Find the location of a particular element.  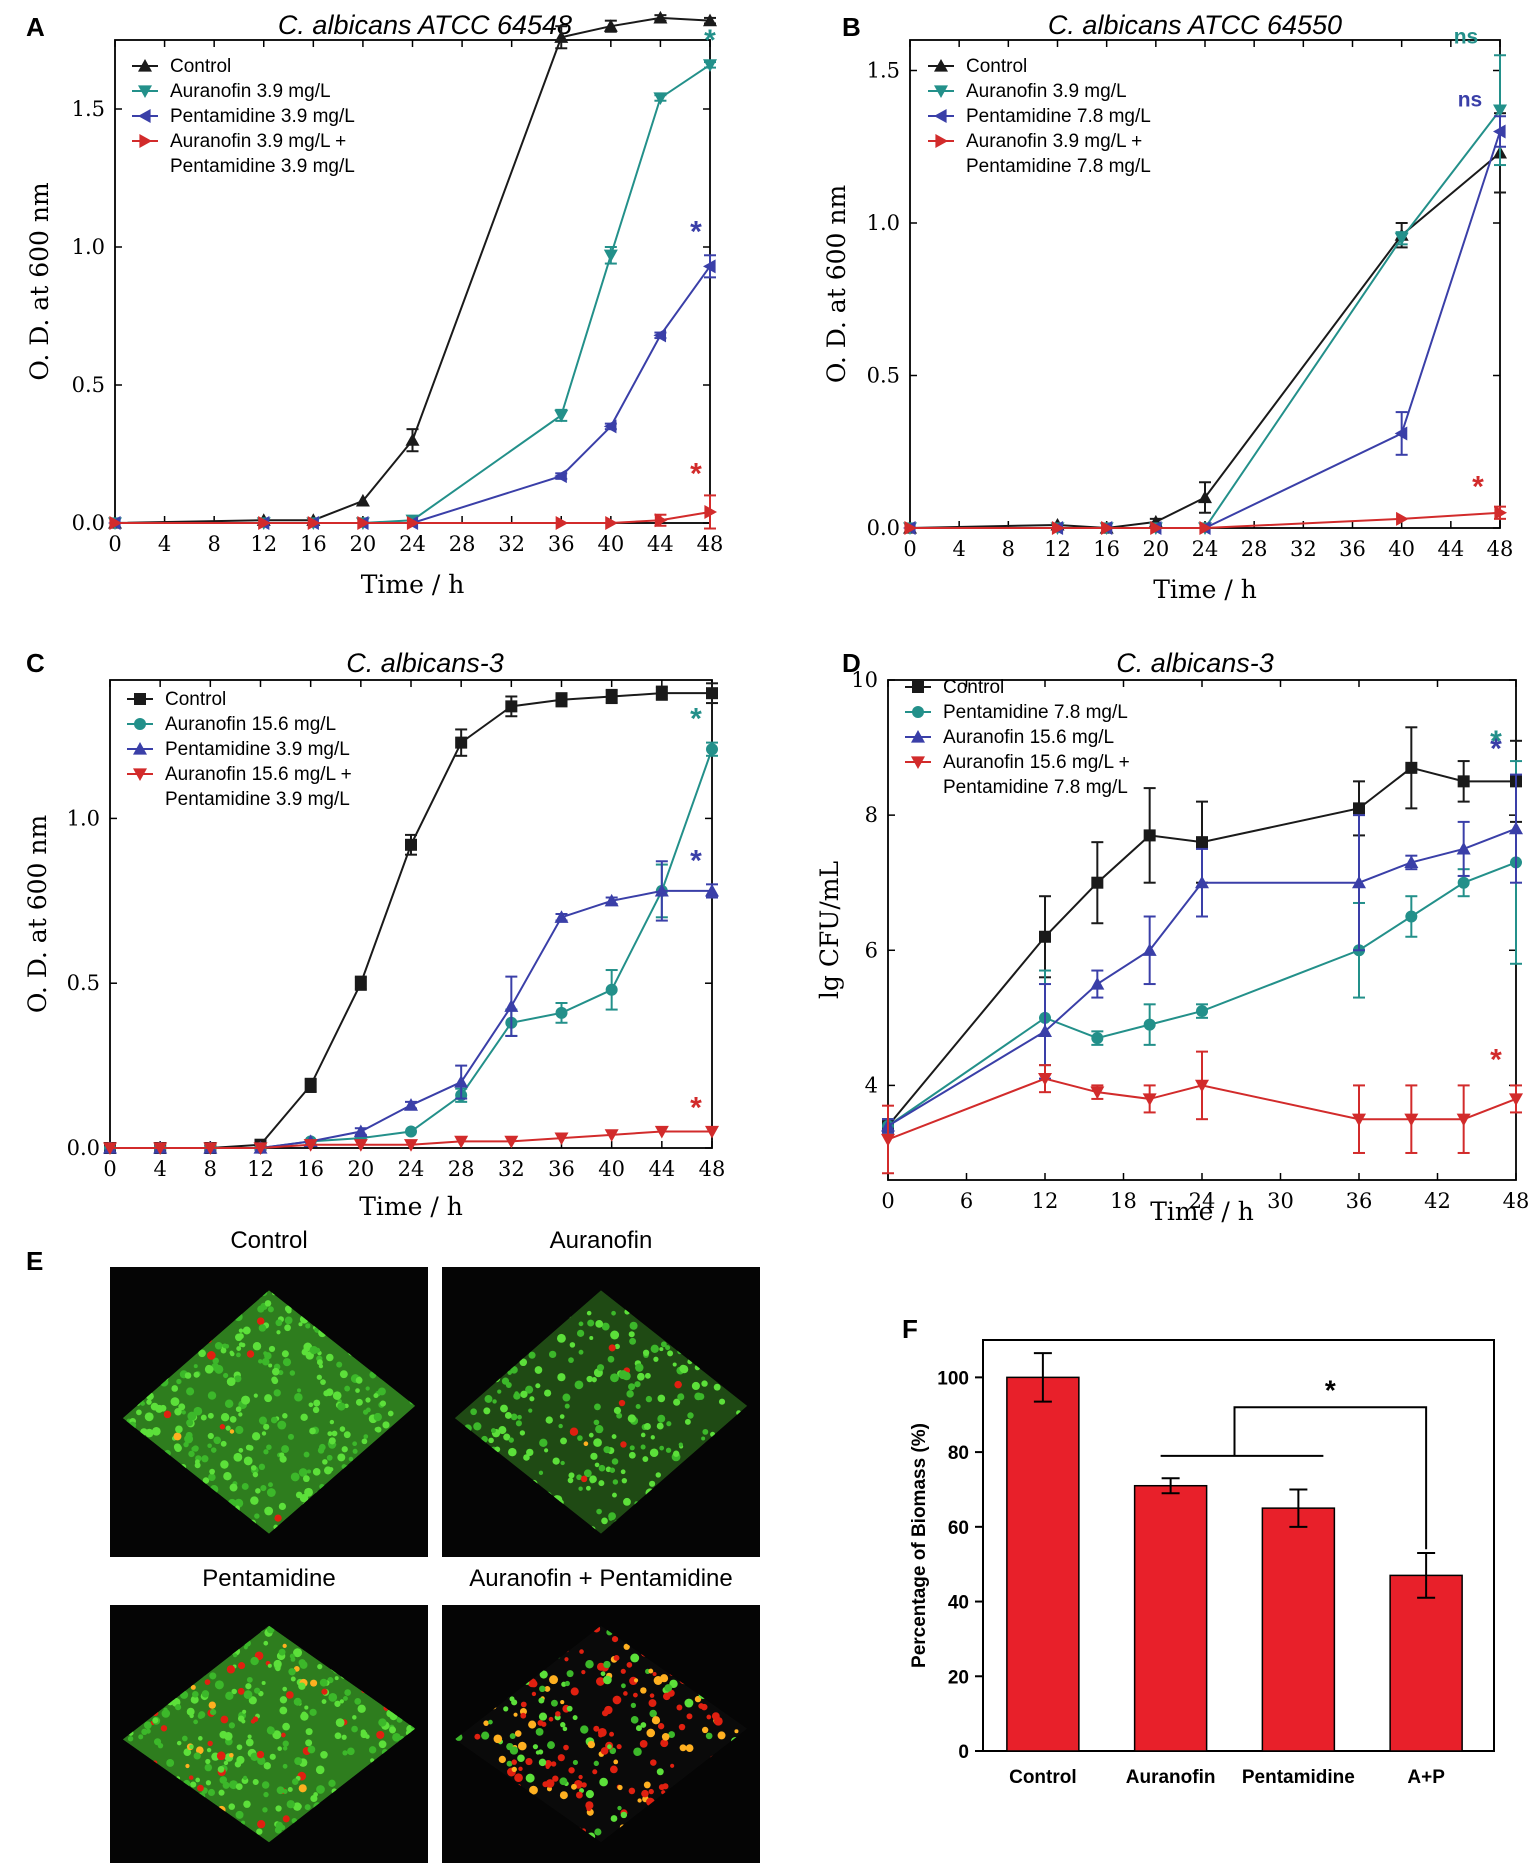

x-tick-label: 32 is located at coordinates (511, 1169).